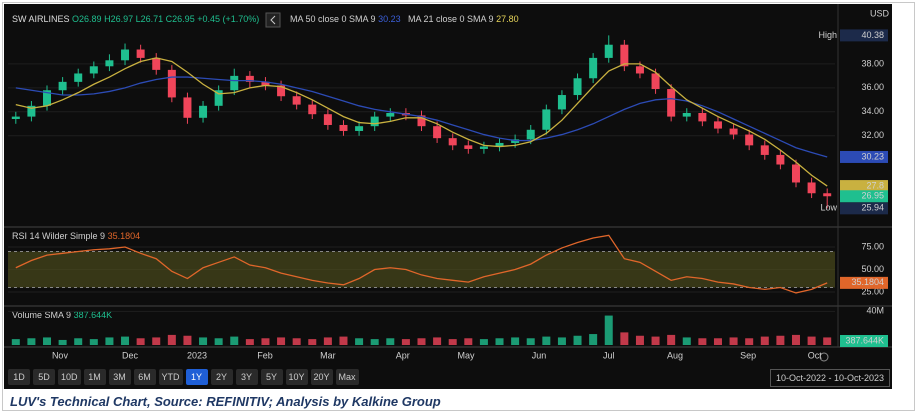 This screenshot has width=919, height=415. I want to click on ma21-label: MA 21 close 0 SMA 9, so click(451, 19).